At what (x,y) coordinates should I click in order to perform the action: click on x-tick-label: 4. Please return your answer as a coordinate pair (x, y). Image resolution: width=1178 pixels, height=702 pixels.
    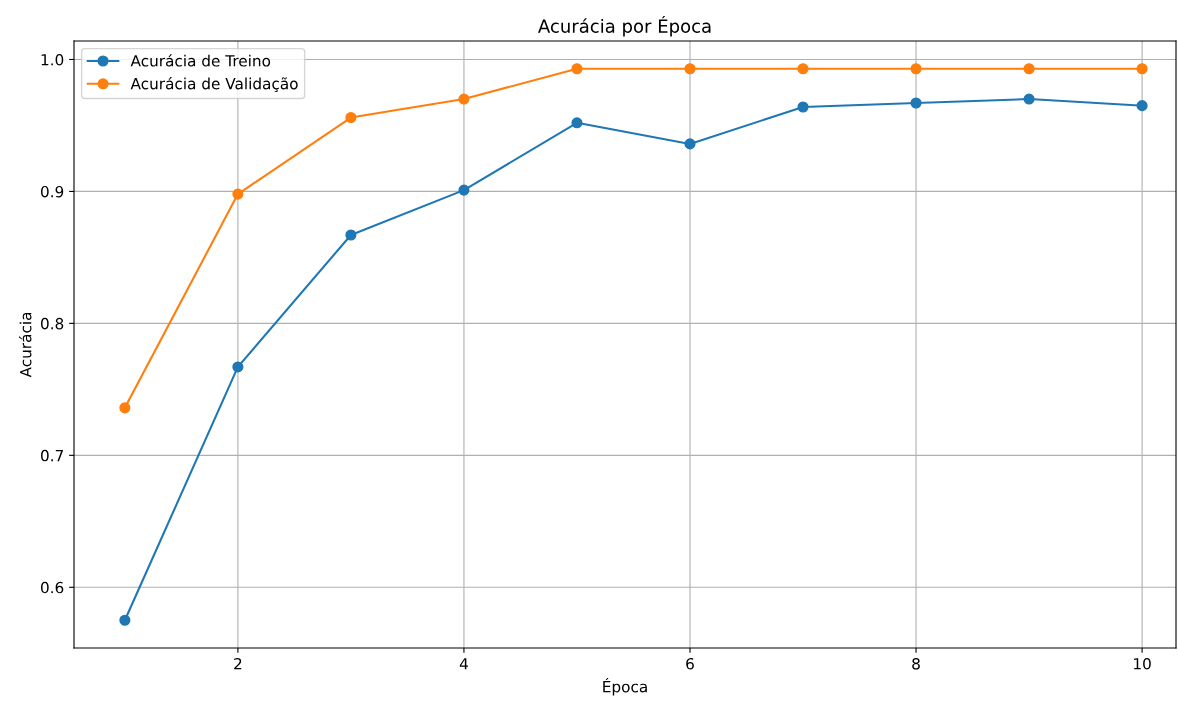
    Looking at the image, I should click on (463, 664).